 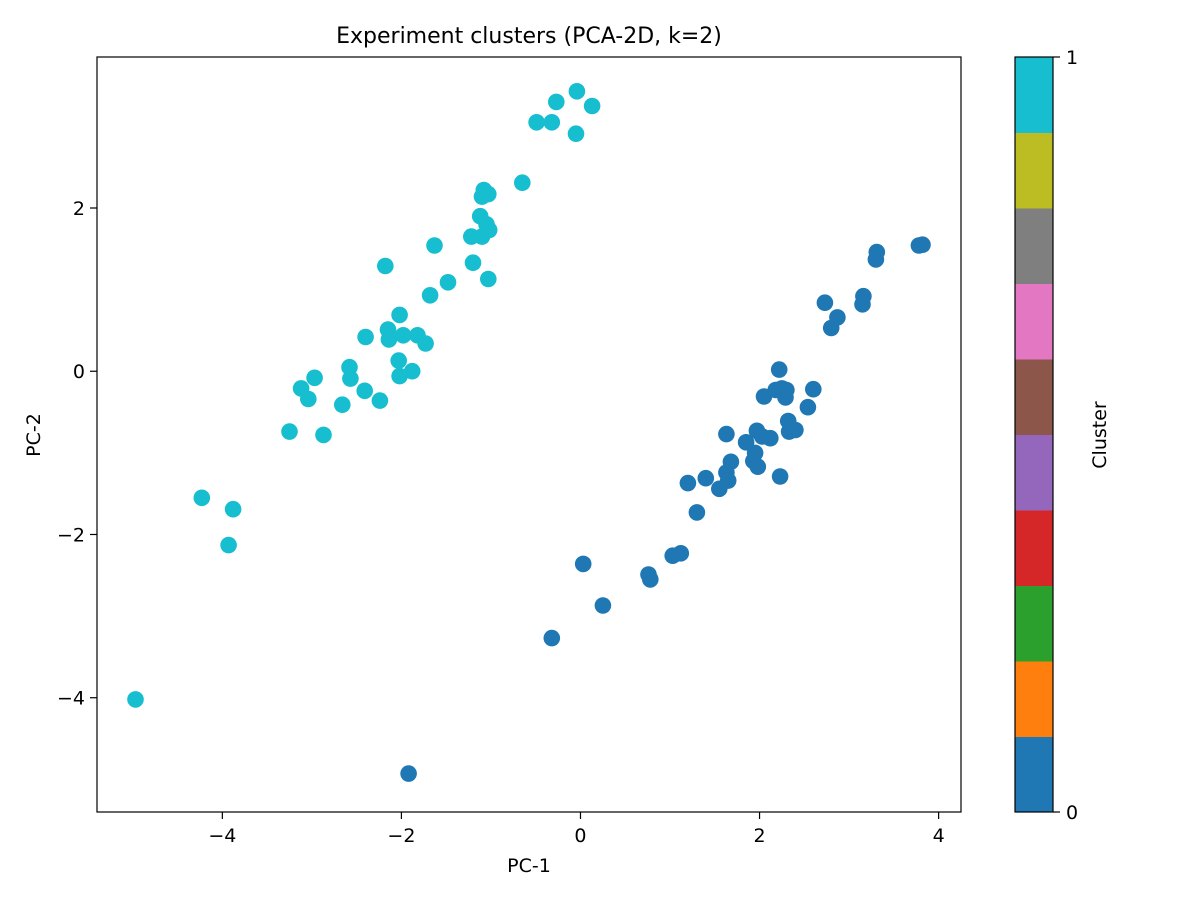 I want to click on x-tick-label: 0, so click(x=580, y=836).